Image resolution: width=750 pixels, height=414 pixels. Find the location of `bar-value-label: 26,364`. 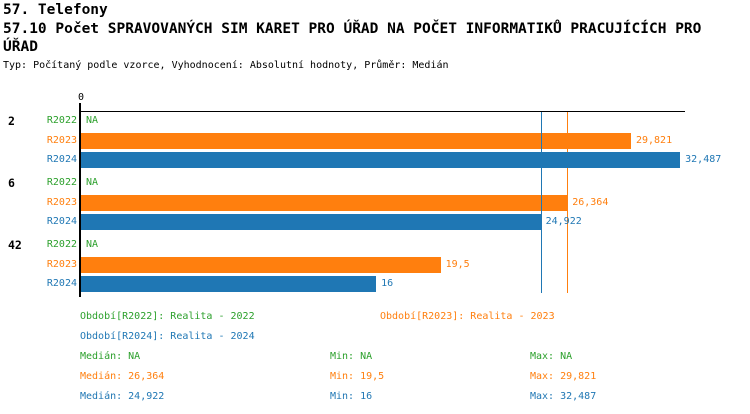

bar-value-label: 26,364 is located at coordinates (590, 202).